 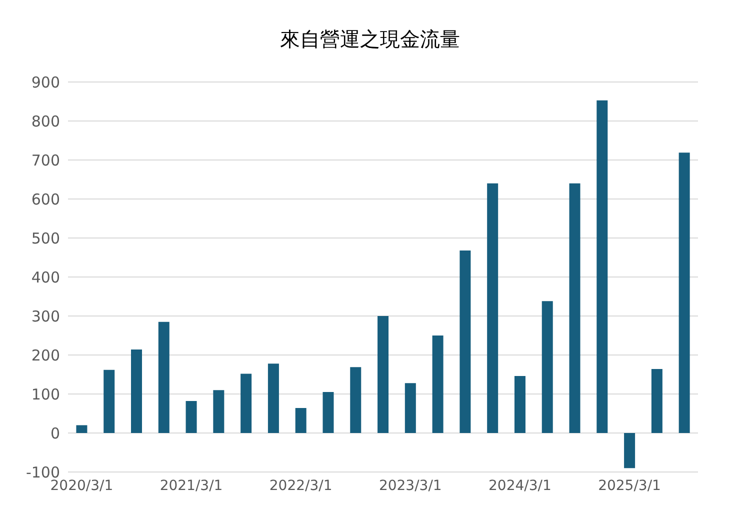 I want to click on x-tick-label: 2022/3/1, so click(x=300, y=486).